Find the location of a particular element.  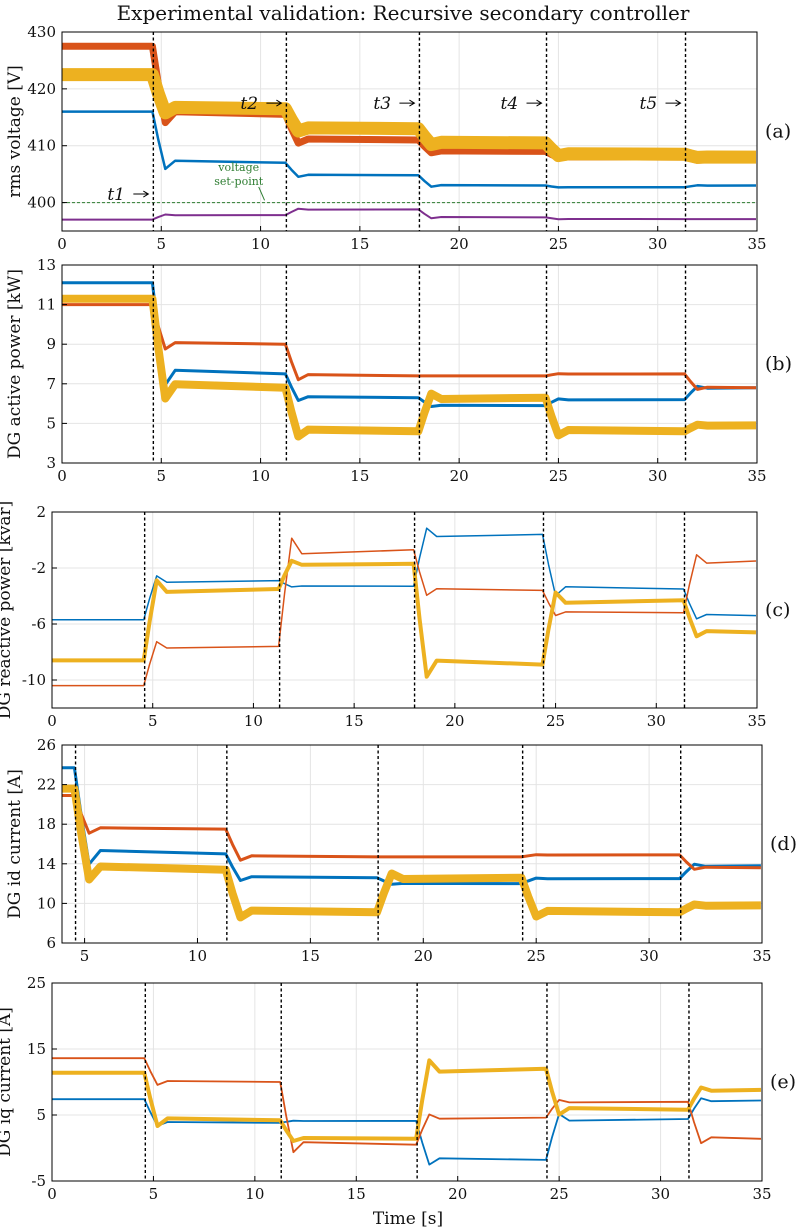

setpoint-label-2: set-point is located at coordinates (239, 181).